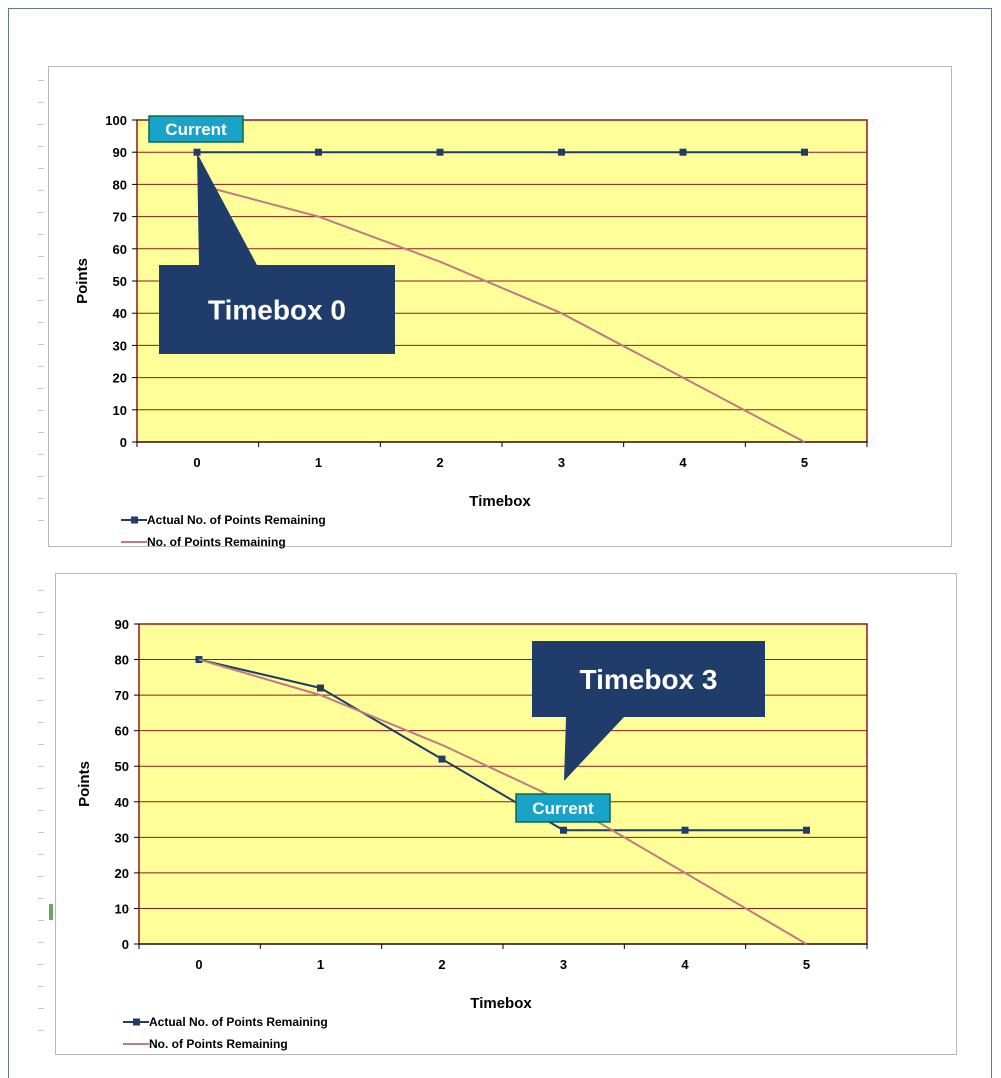 This screenshot has width=1001, height=1078. What do you see at coordinates (51, 912) in the screenshot?
I see `cell-marker` at bounding box center [51, 912].